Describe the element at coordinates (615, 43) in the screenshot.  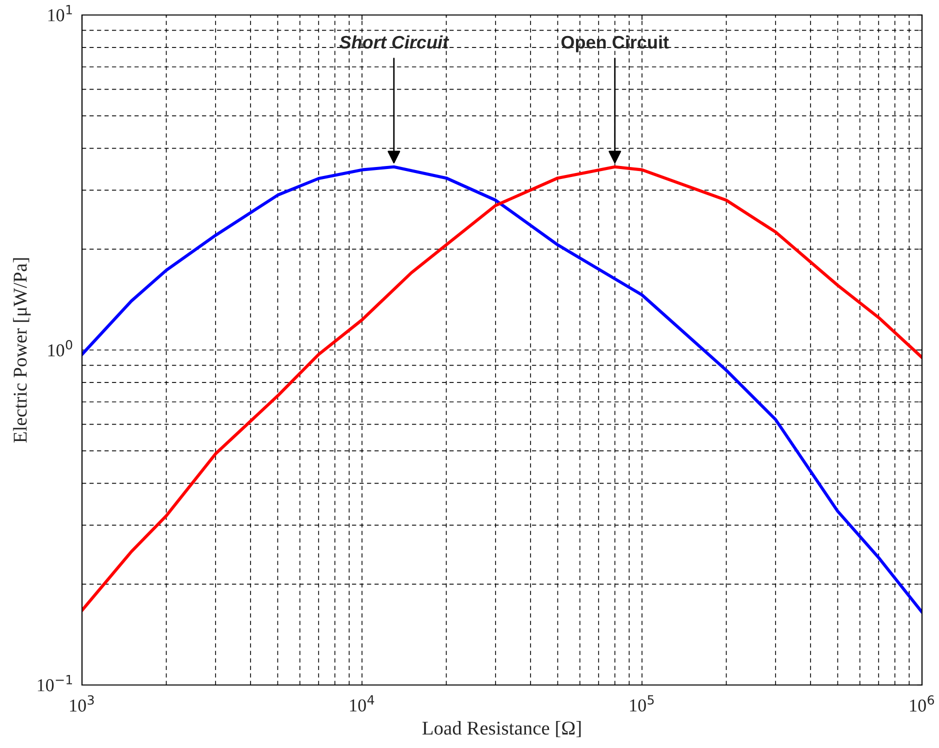
I see `annotation: Open Circuit` at that location.